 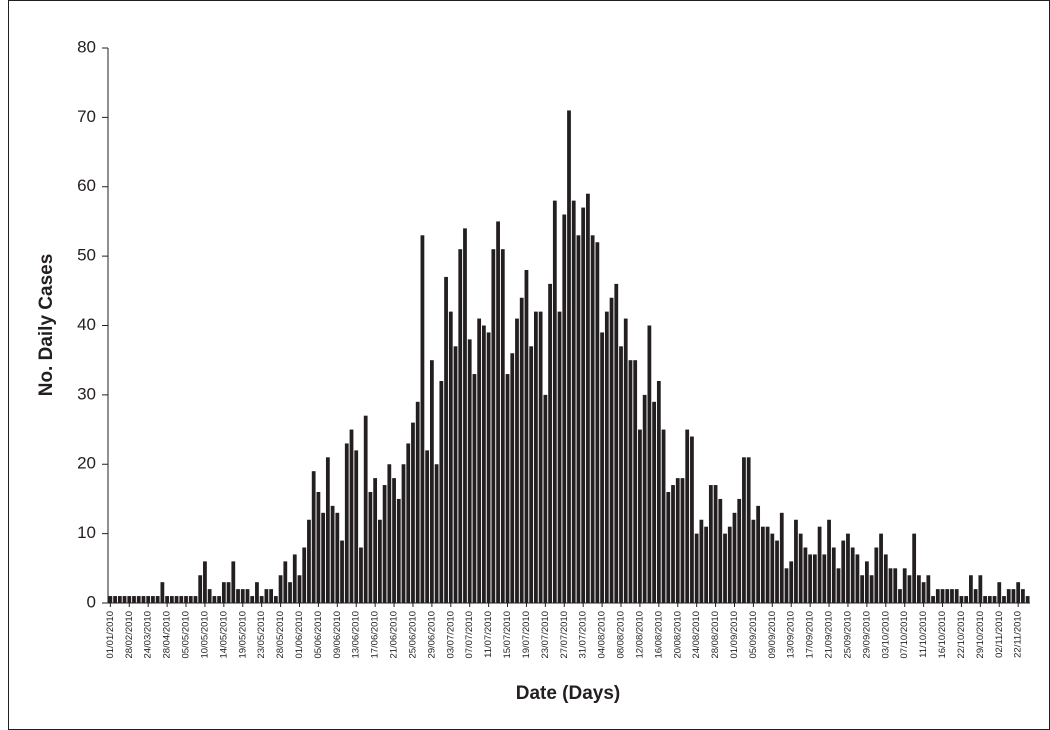 I want to click on y-tick-label: 40, so click(x=86, y=324).